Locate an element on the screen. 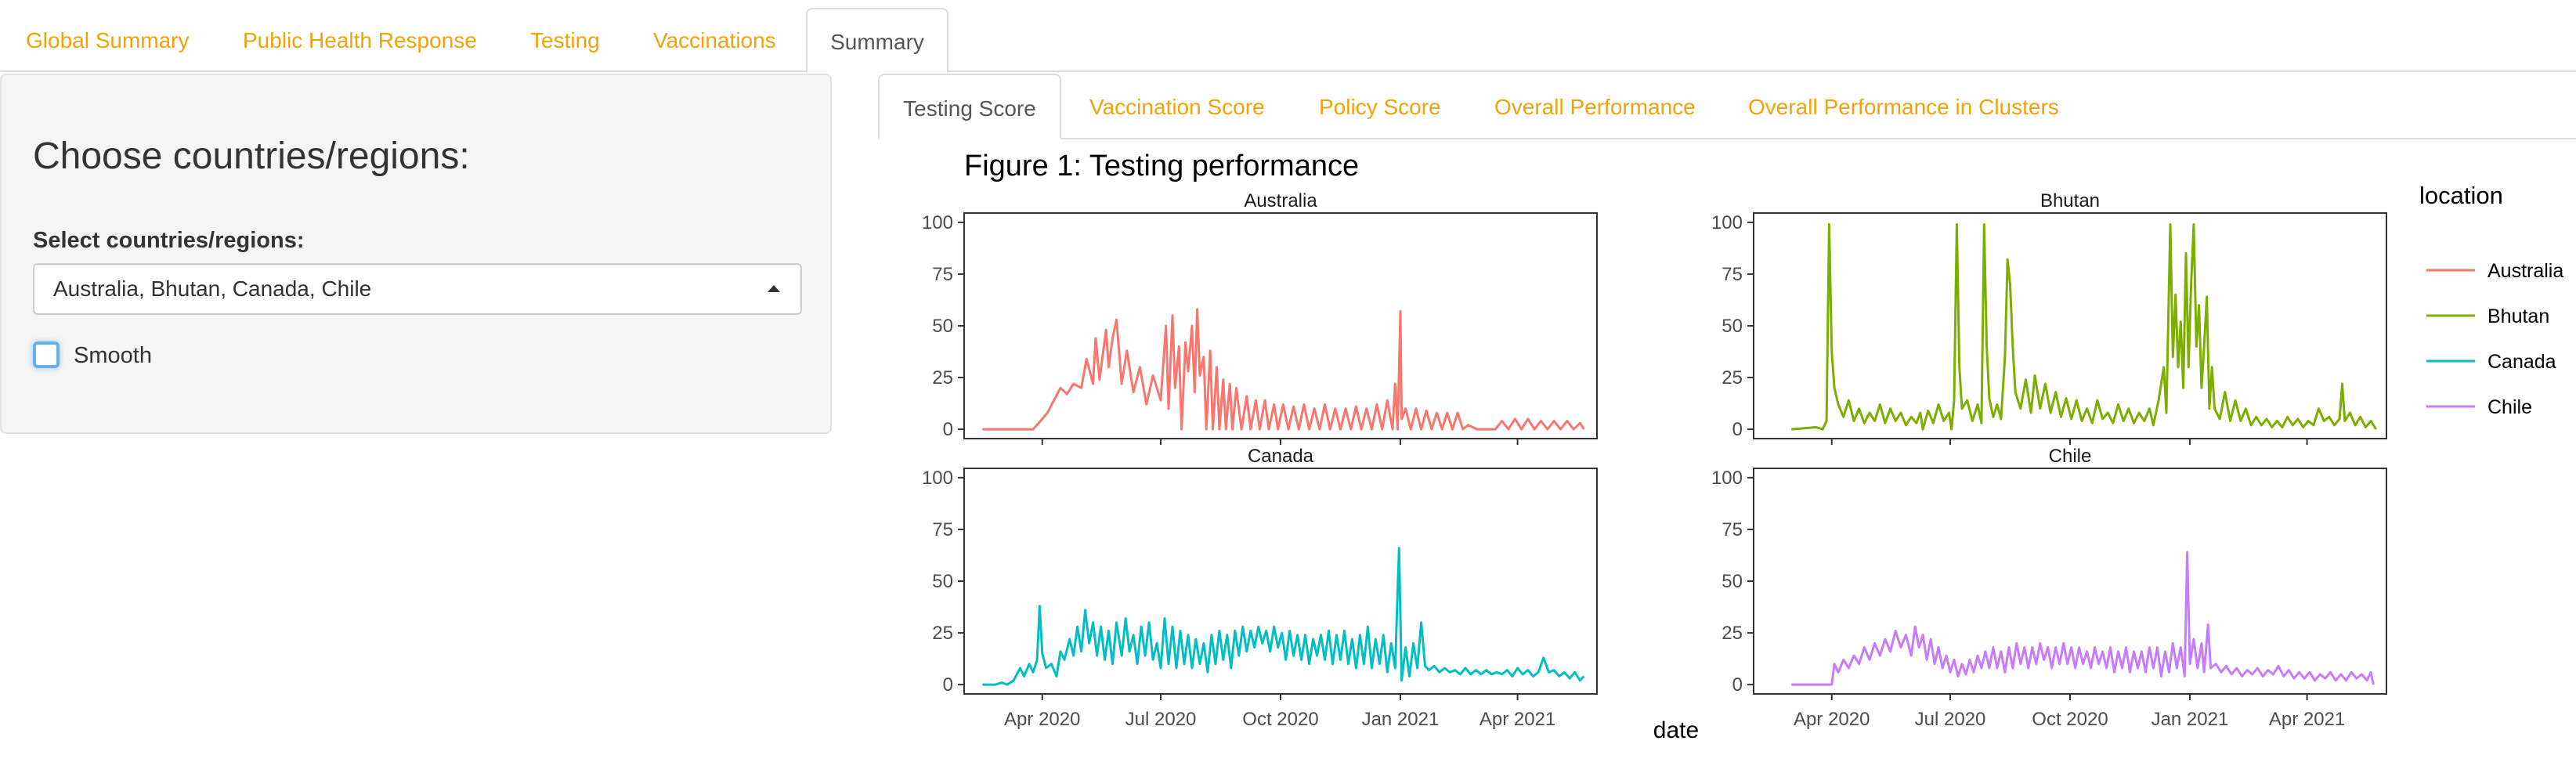 This screenshot has height=784, width=2576. subtab-overall-performance: Overall Performance is located at coordinates (1595, 107).